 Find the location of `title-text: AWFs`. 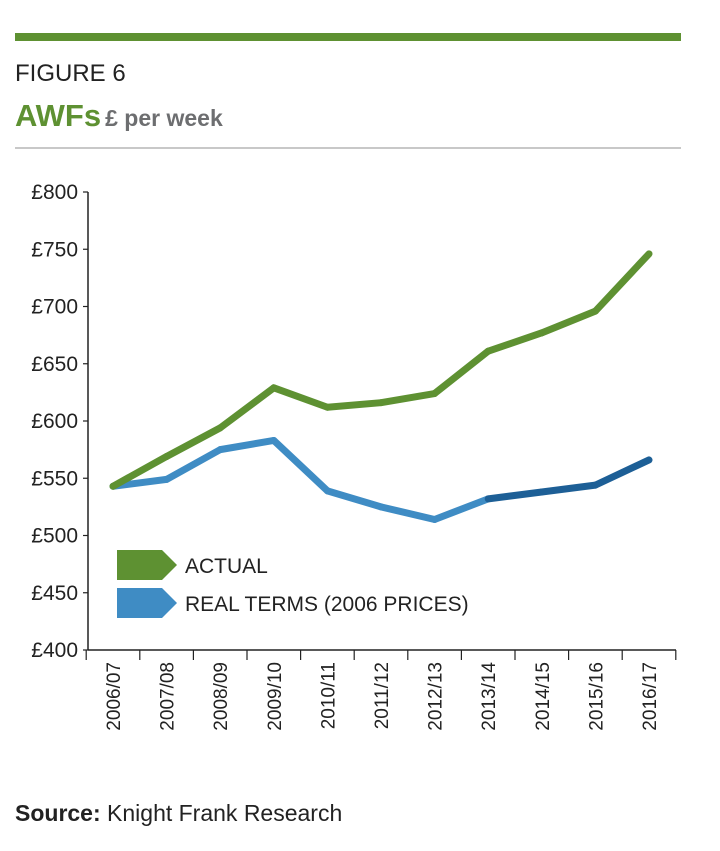

title-text: AWFs is located at coordinates (58, 115).